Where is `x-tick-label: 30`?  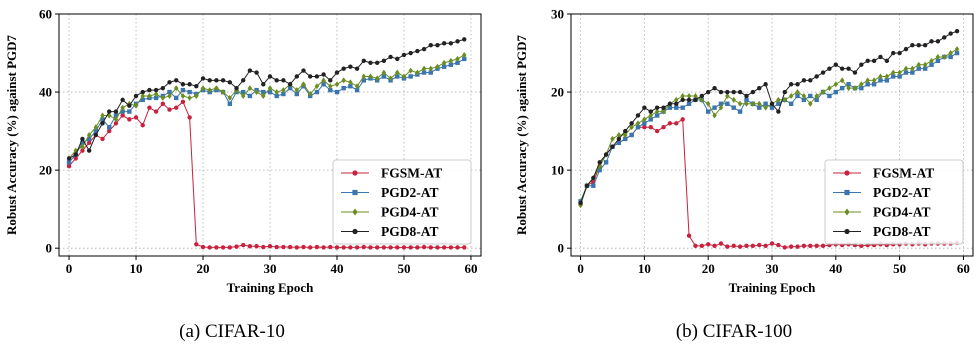 x-tick-label: 30 is located at coordinates (270, 268).